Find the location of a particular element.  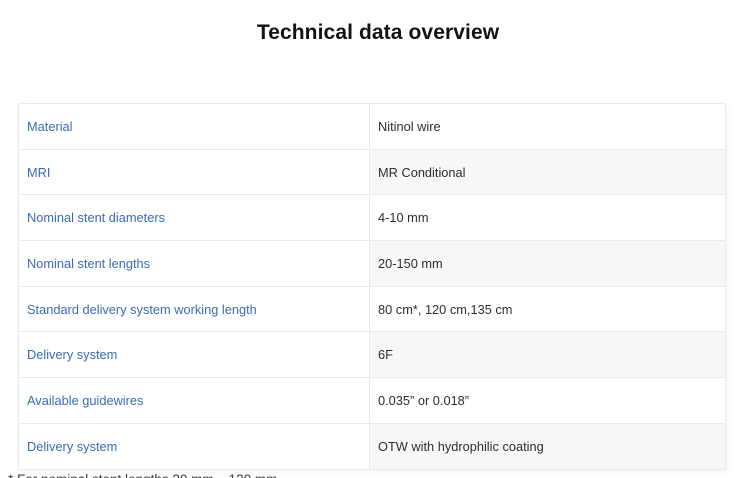

table-row: Material Nitinol wire is located at coordinates (372, 126).